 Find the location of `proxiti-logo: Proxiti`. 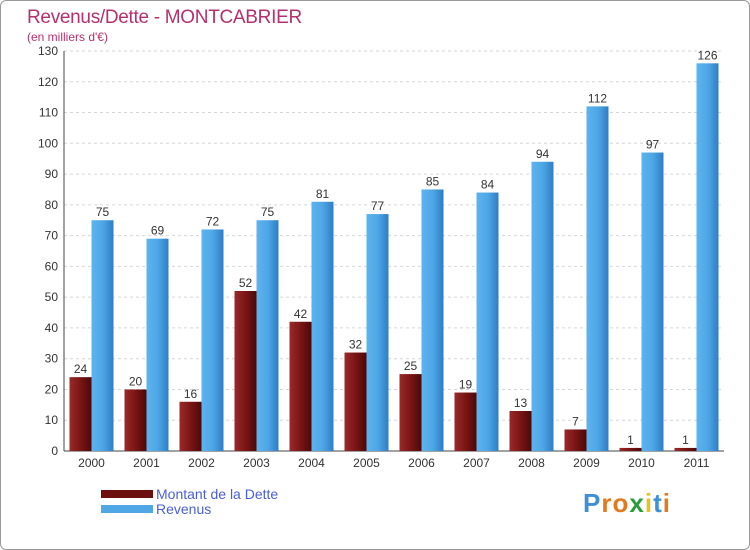

proxiti-logo: Proxiti is located at coordinates (627, 503).